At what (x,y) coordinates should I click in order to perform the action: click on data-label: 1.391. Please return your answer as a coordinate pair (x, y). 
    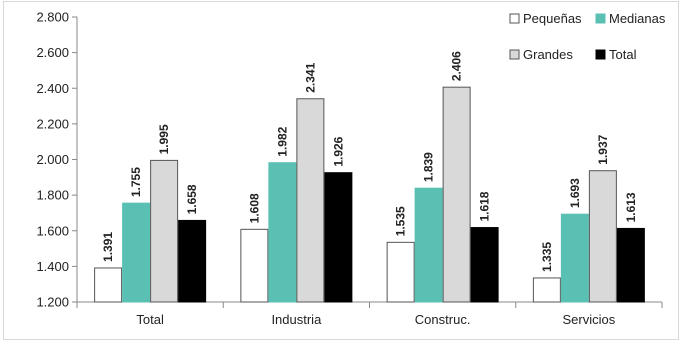
    Looking at the image, I should click on (108, 247).